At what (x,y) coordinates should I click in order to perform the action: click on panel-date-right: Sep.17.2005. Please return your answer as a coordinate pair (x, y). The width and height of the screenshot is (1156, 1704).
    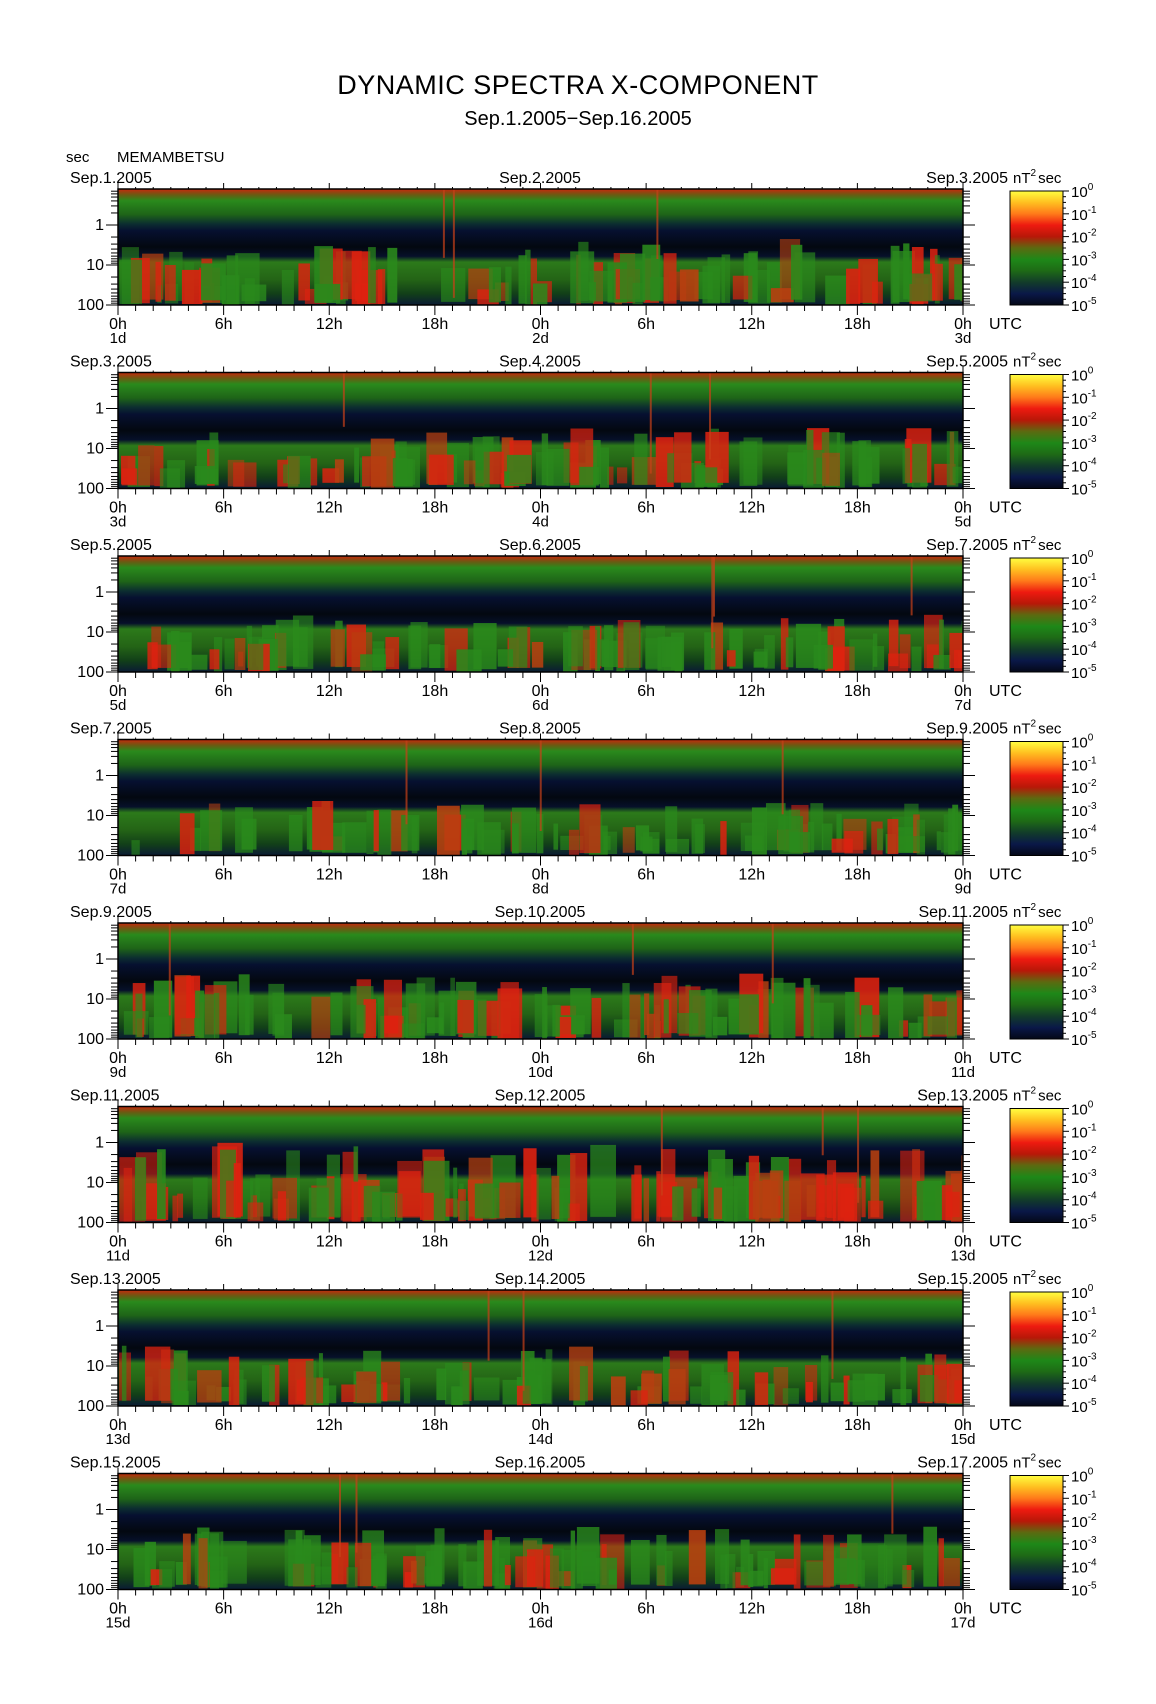
    Looking at the image, I should click on (962, 1463).